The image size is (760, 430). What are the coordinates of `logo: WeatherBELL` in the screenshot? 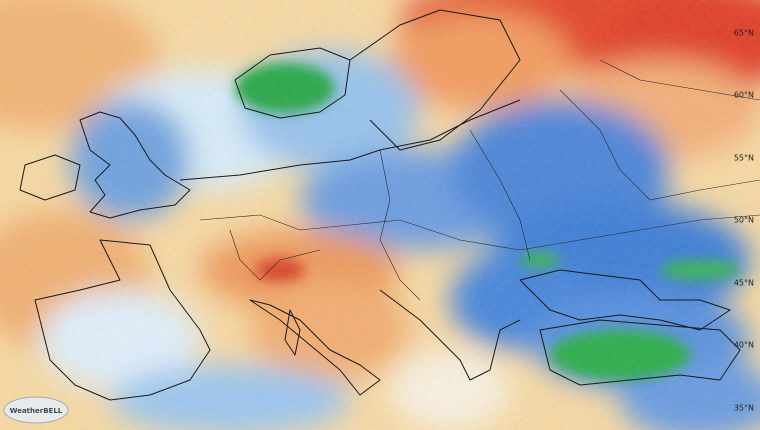 It's located at (36, 410).